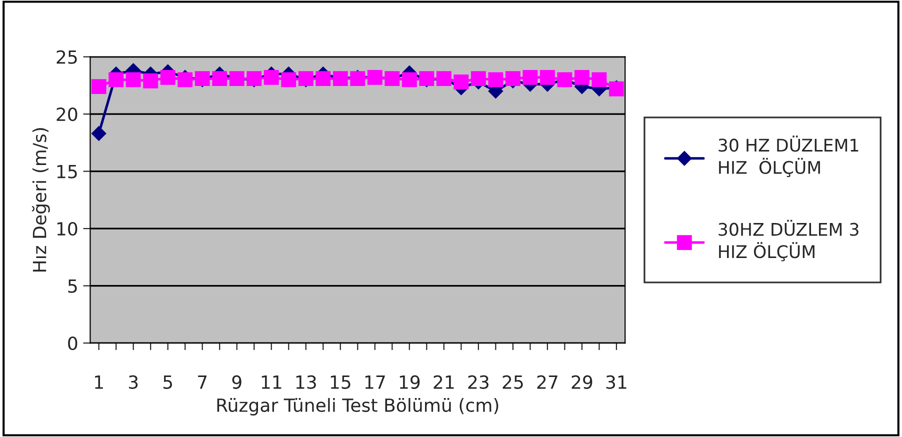 Image resolution: width=902 pixels, height=437 pixels. What do you see at coordinates (788, 157) in the screenshot?
I see `legend-label: 30 HZ DÜZLEM1 HIZ ÖLÇÜM` at bounding box center [788, 157].